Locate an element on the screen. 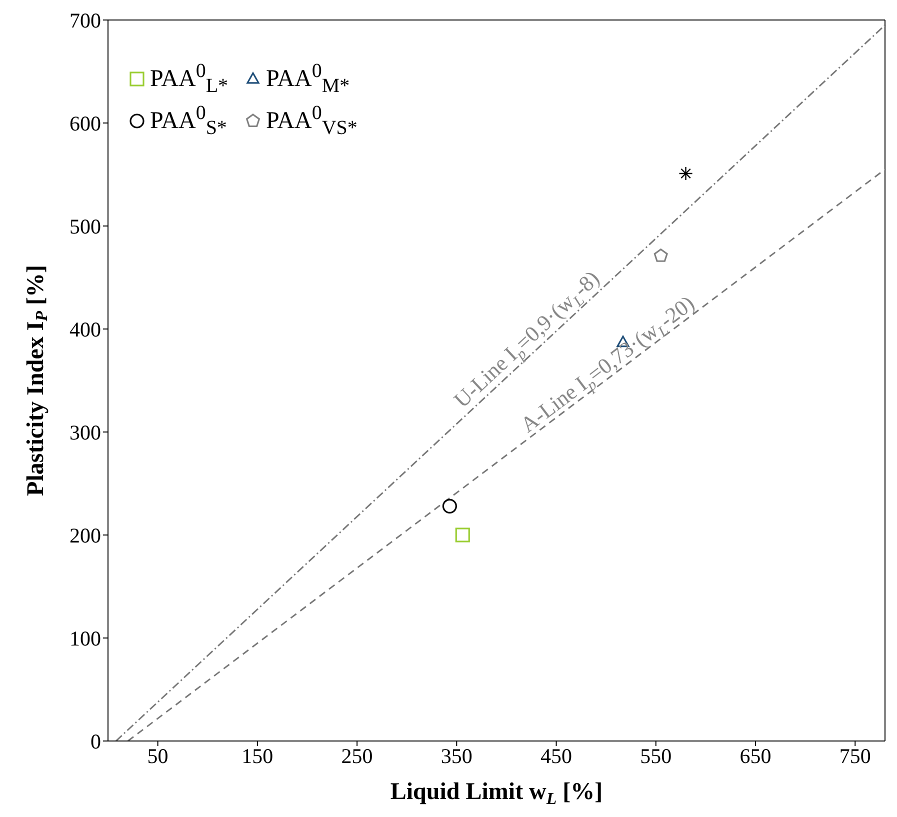 Image resolution: width=897 pixels, height=817 pixels. x-tick-label: 350 is located at coordinates (456, 756).